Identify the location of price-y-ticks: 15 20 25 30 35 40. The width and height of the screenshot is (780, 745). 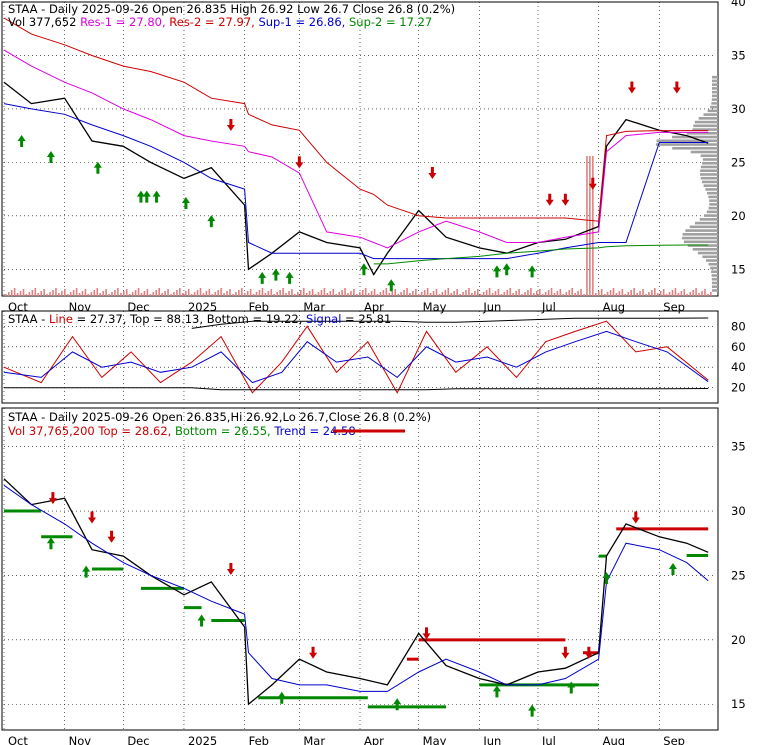
(738, 138).